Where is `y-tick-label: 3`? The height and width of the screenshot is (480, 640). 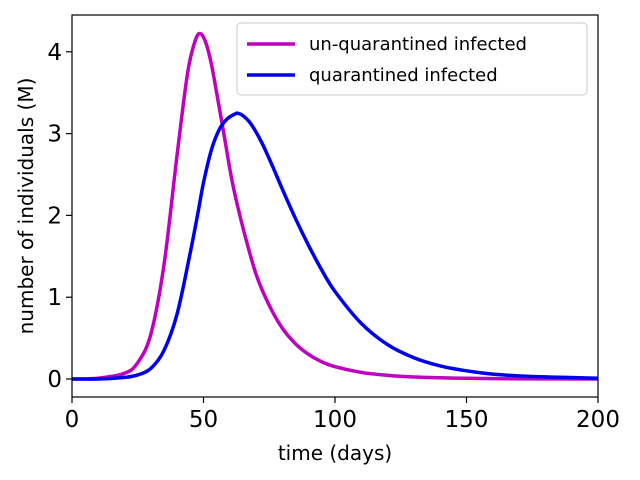 y-tick-label: 3 is located at coordinates (54, 135).